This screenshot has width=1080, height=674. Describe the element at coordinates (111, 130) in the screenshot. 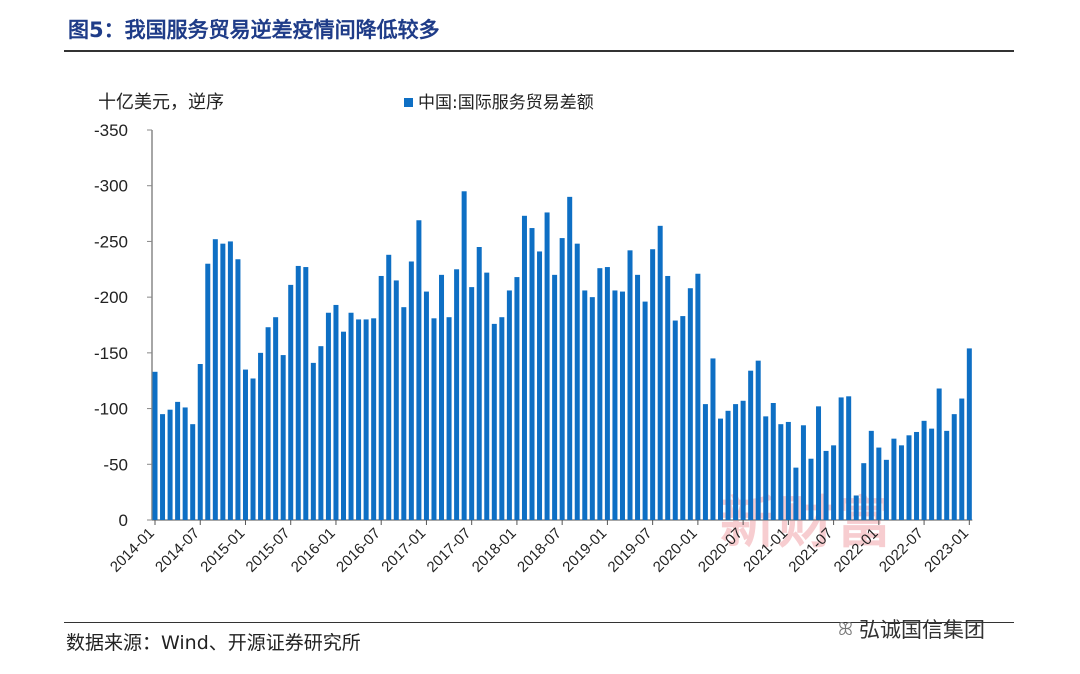

I see `y-tick-label: -350` at that location.